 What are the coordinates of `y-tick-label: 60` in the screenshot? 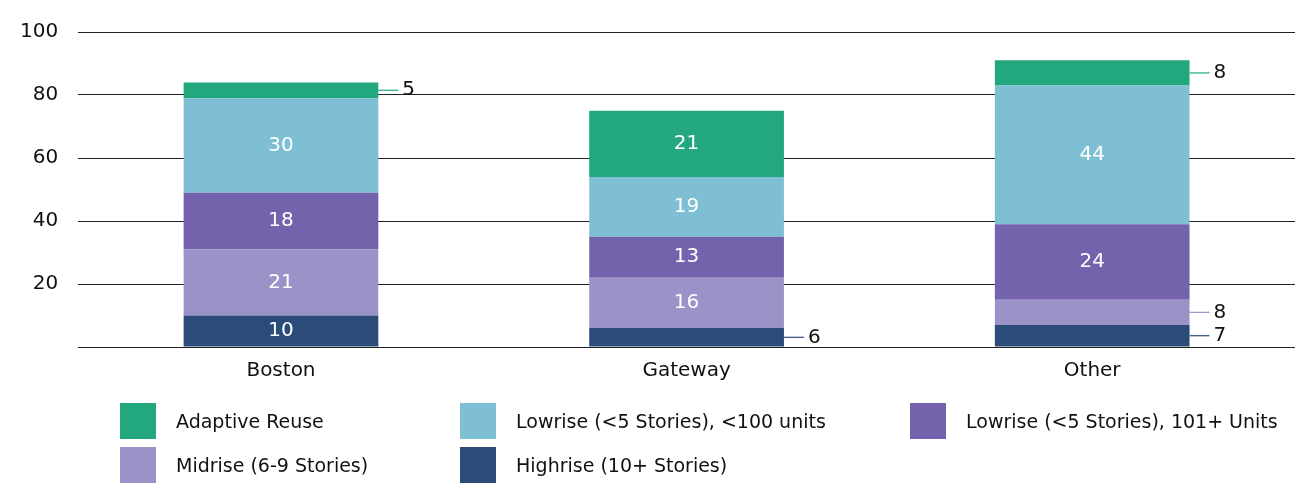 It's located at (45, 156).